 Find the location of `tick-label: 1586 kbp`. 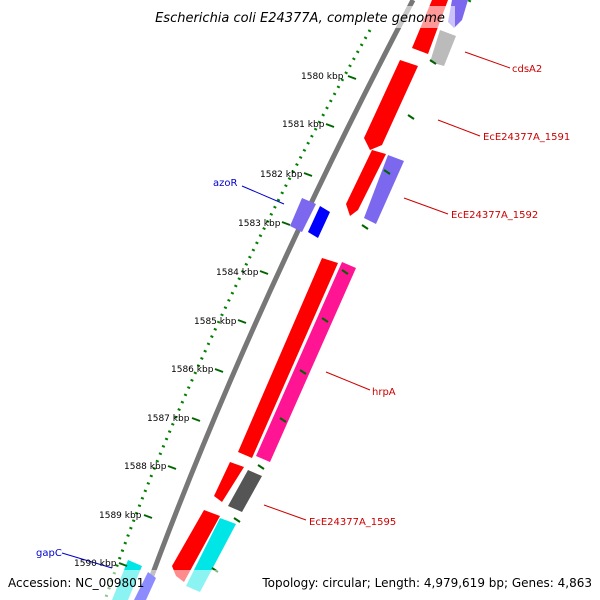

tick-label: 1586 kbp is located at coordinates (192, 370).